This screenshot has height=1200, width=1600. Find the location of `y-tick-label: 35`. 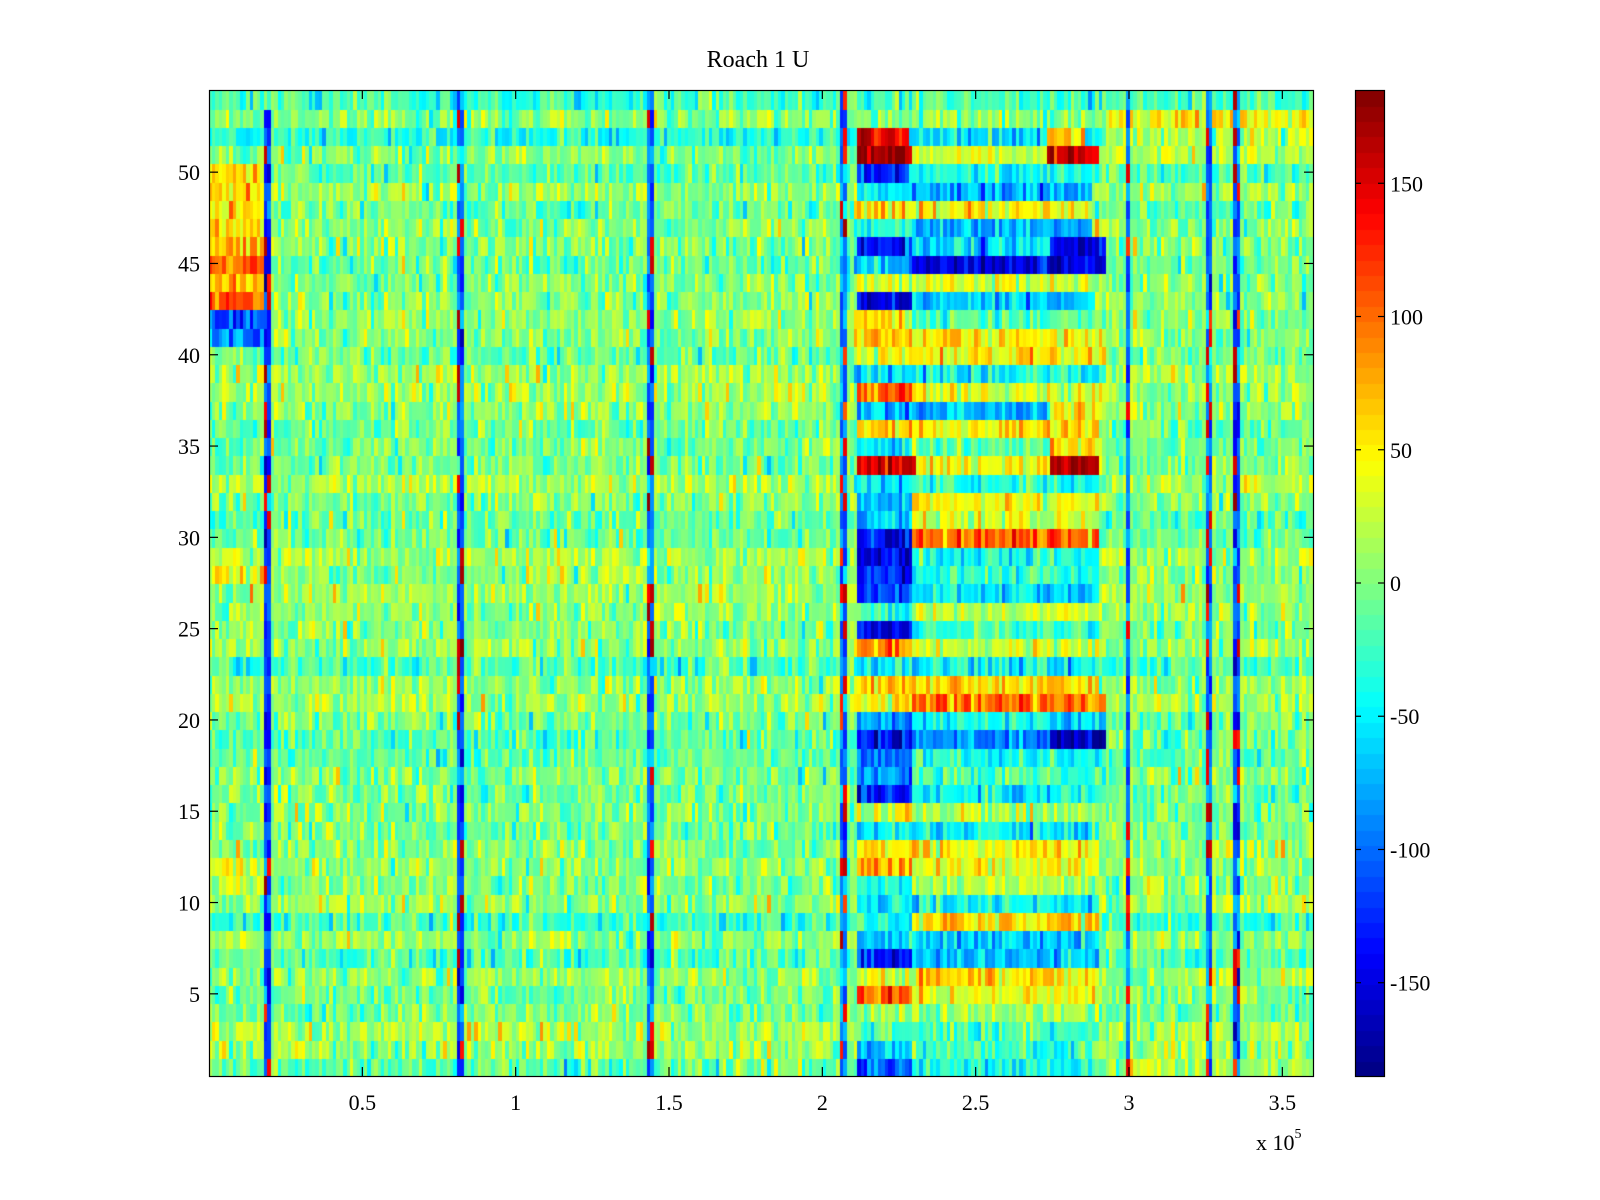

y-tick-label: 35 is located at coordinates (189, 446).